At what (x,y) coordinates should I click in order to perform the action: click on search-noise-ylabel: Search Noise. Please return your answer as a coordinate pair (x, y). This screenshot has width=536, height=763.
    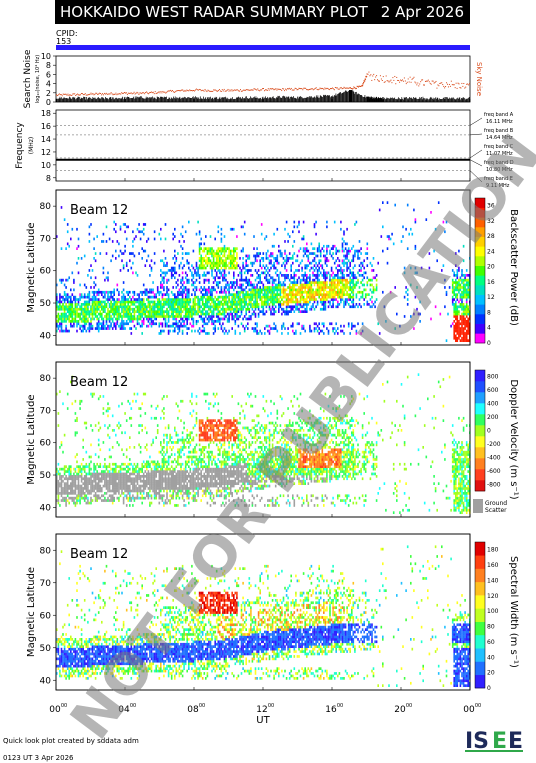
    Looking at the image, I should click on (28, 78).